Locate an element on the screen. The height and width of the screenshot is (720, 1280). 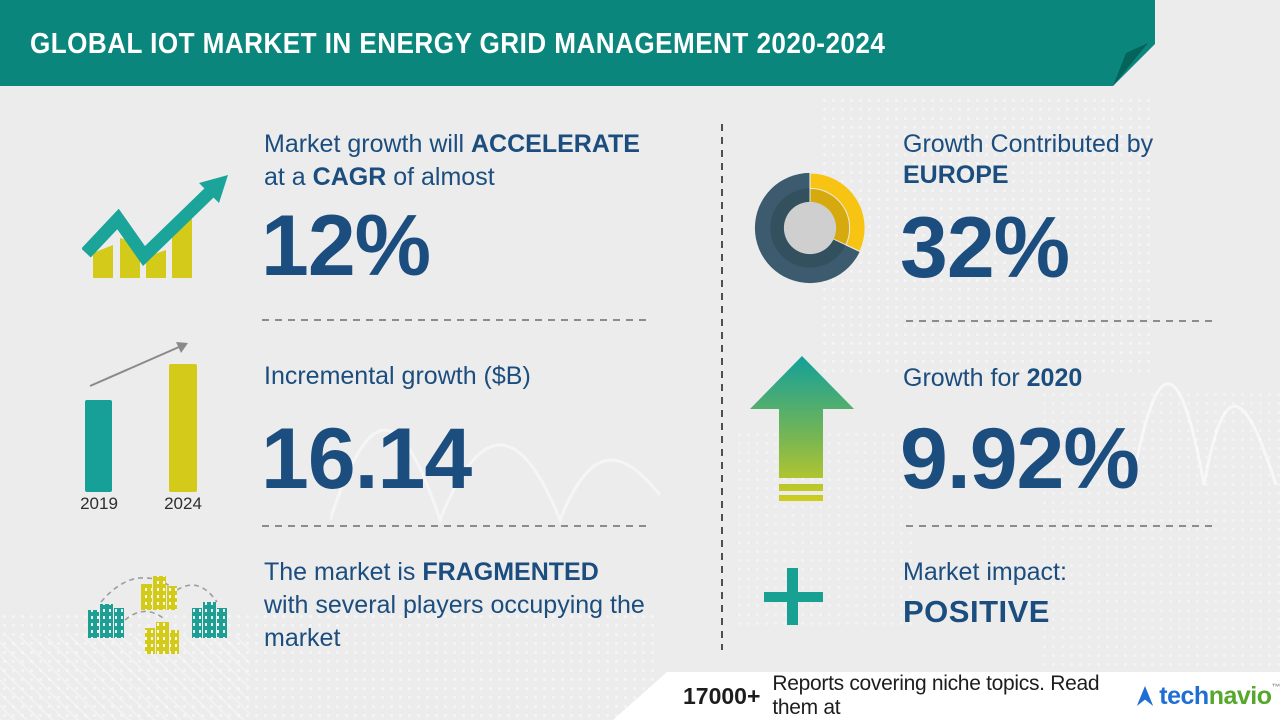
cagr-bold: CAGR is located at coordinates (349, 177).